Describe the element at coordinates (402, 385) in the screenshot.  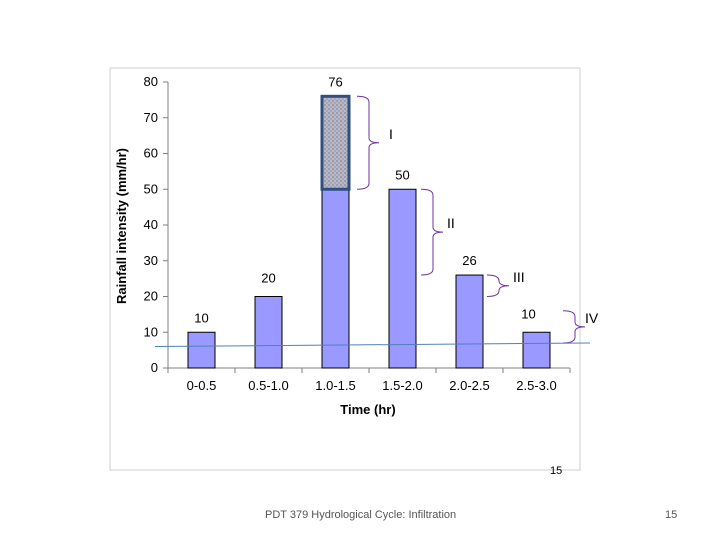
I see `x-tick-label: 1.5-2.0` at that location.